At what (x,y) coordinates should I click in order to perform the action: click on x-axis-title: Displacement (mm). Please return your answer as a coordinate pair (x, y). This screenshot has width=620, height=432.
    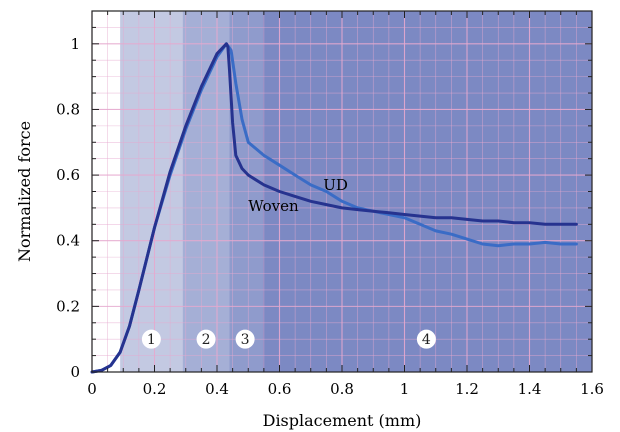
    Looking at the image, I should click on (342, 420).